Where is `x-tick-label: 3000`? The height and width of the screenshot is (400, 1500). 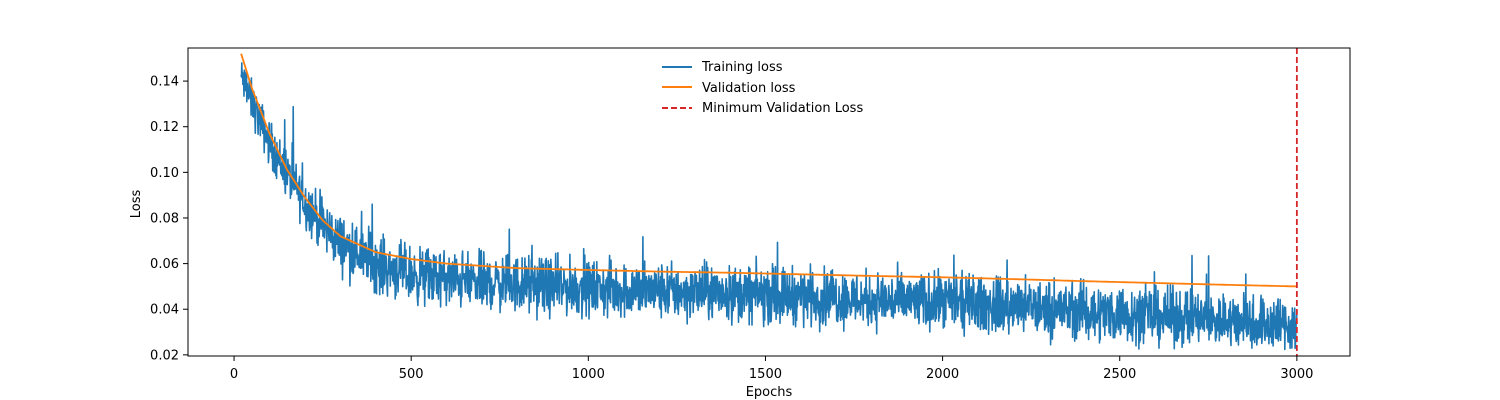
x-tick-label: 3000 is located at coordinates (1296, 374).